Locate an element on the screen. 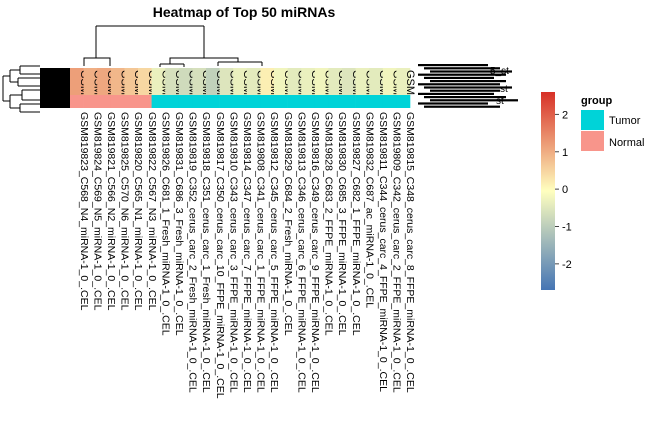 This screenshot has height=438, width=647. legend-swatch-tumor is located at coordinates (592, 120).